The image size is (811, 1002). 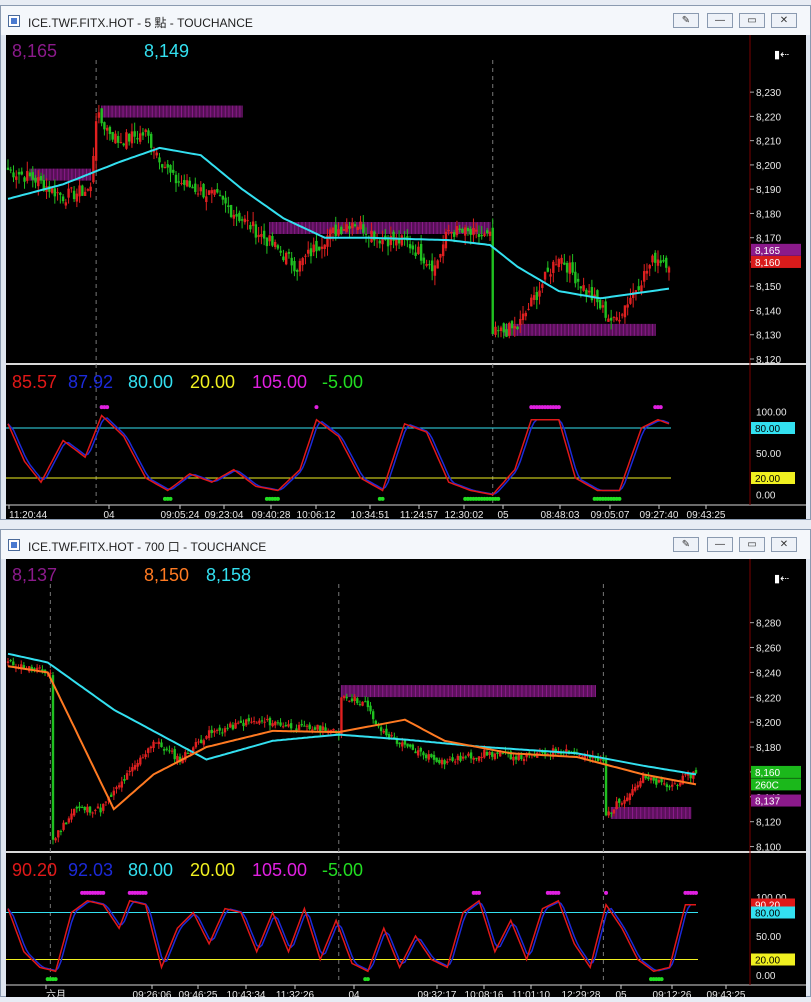 I want to click on x-tick-label: 11:01:10, so click(x=531, y=993).